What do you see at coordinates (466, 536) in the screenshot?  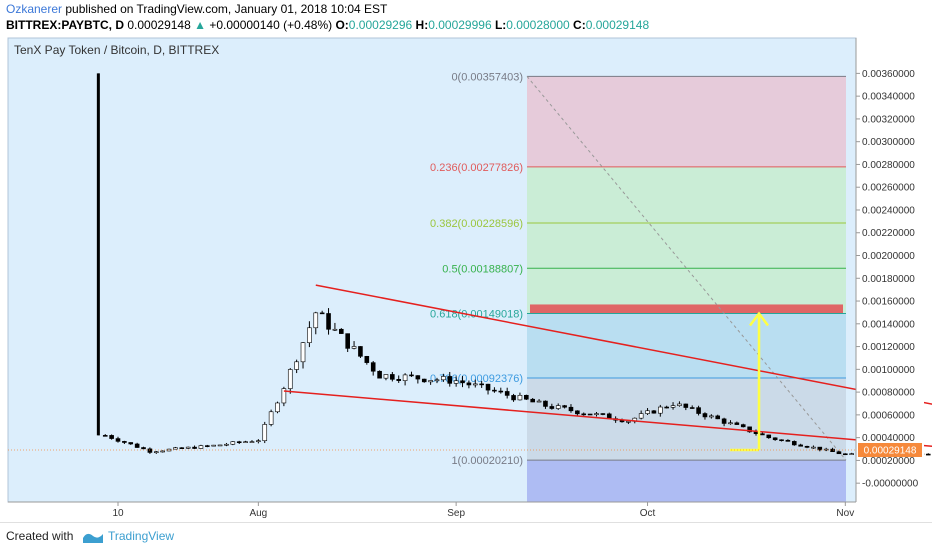 I see `footer: Created with TradingView` at bounding box center [466, 536].